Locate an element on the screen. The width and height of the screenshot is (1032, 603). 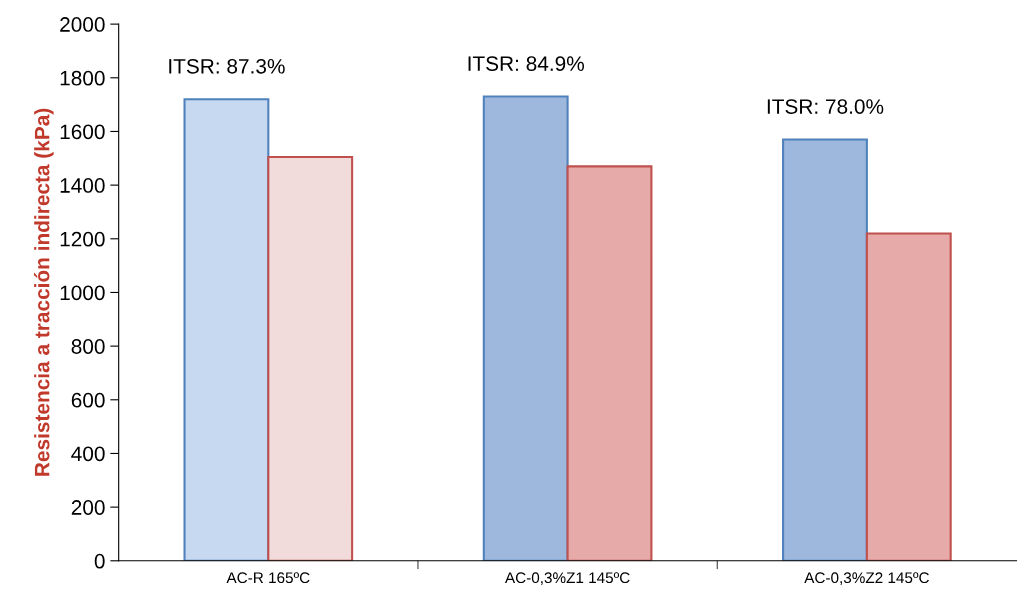
x-tick-label: AC-0,3%Z2 145ºC is located at coordinates (866, 578).